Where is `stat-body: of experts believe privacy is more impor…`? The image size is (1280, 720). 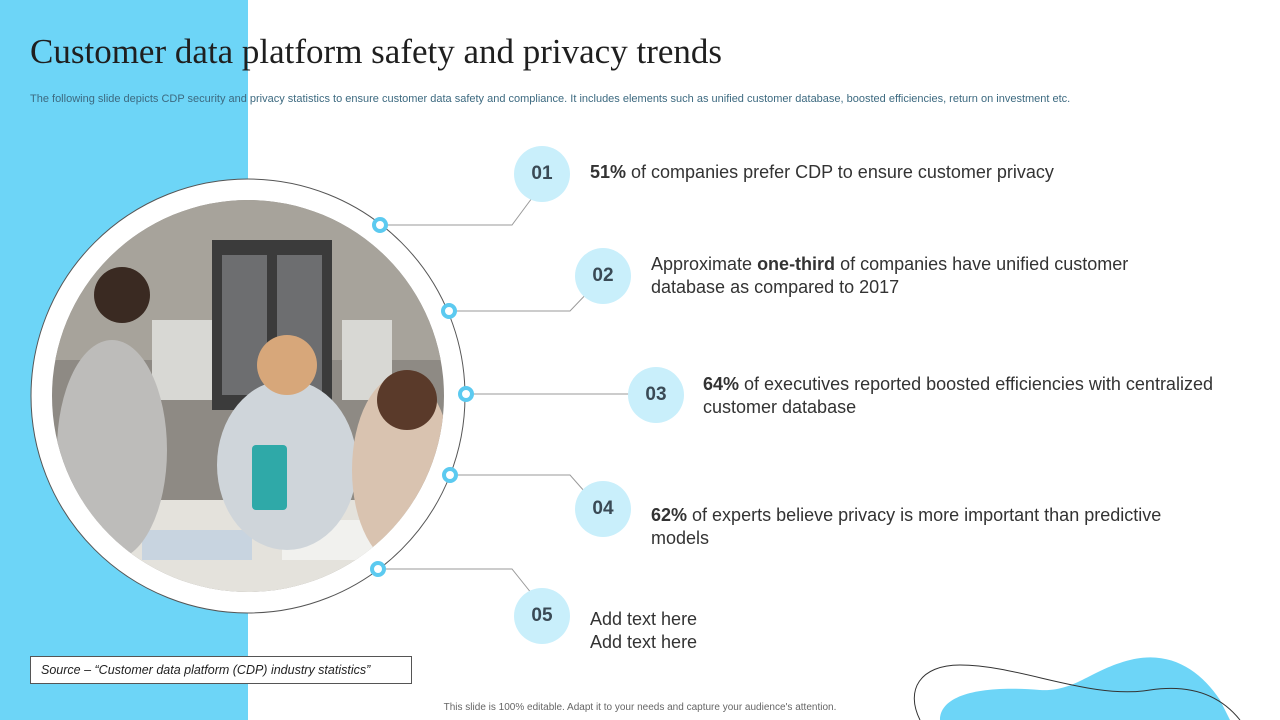
stat-body: of experts believe privacy is more impor… is located at coordinates (906, 526).